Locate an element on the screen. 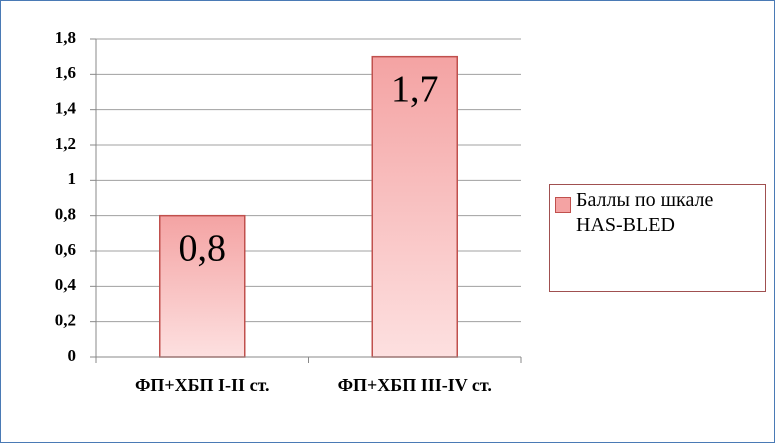  value-label: 0,8 is located at coordinates (203, 248).